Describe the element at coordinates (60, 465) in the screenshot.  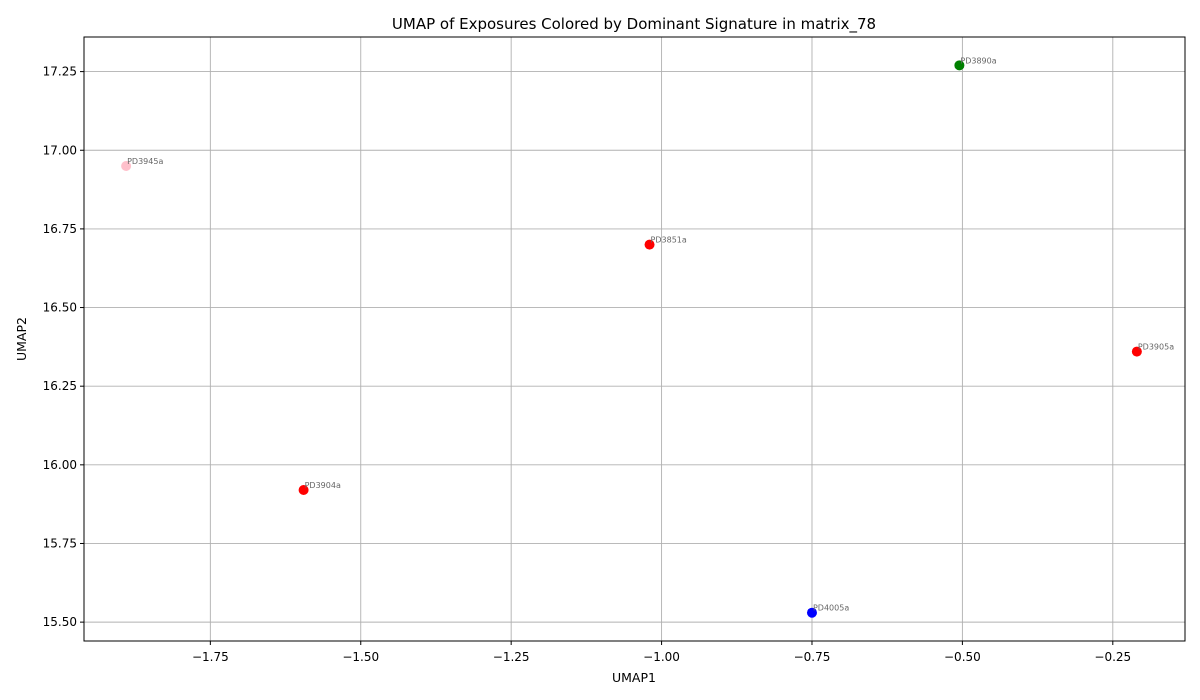
I see `y-tick-label: 16.00` at that location.